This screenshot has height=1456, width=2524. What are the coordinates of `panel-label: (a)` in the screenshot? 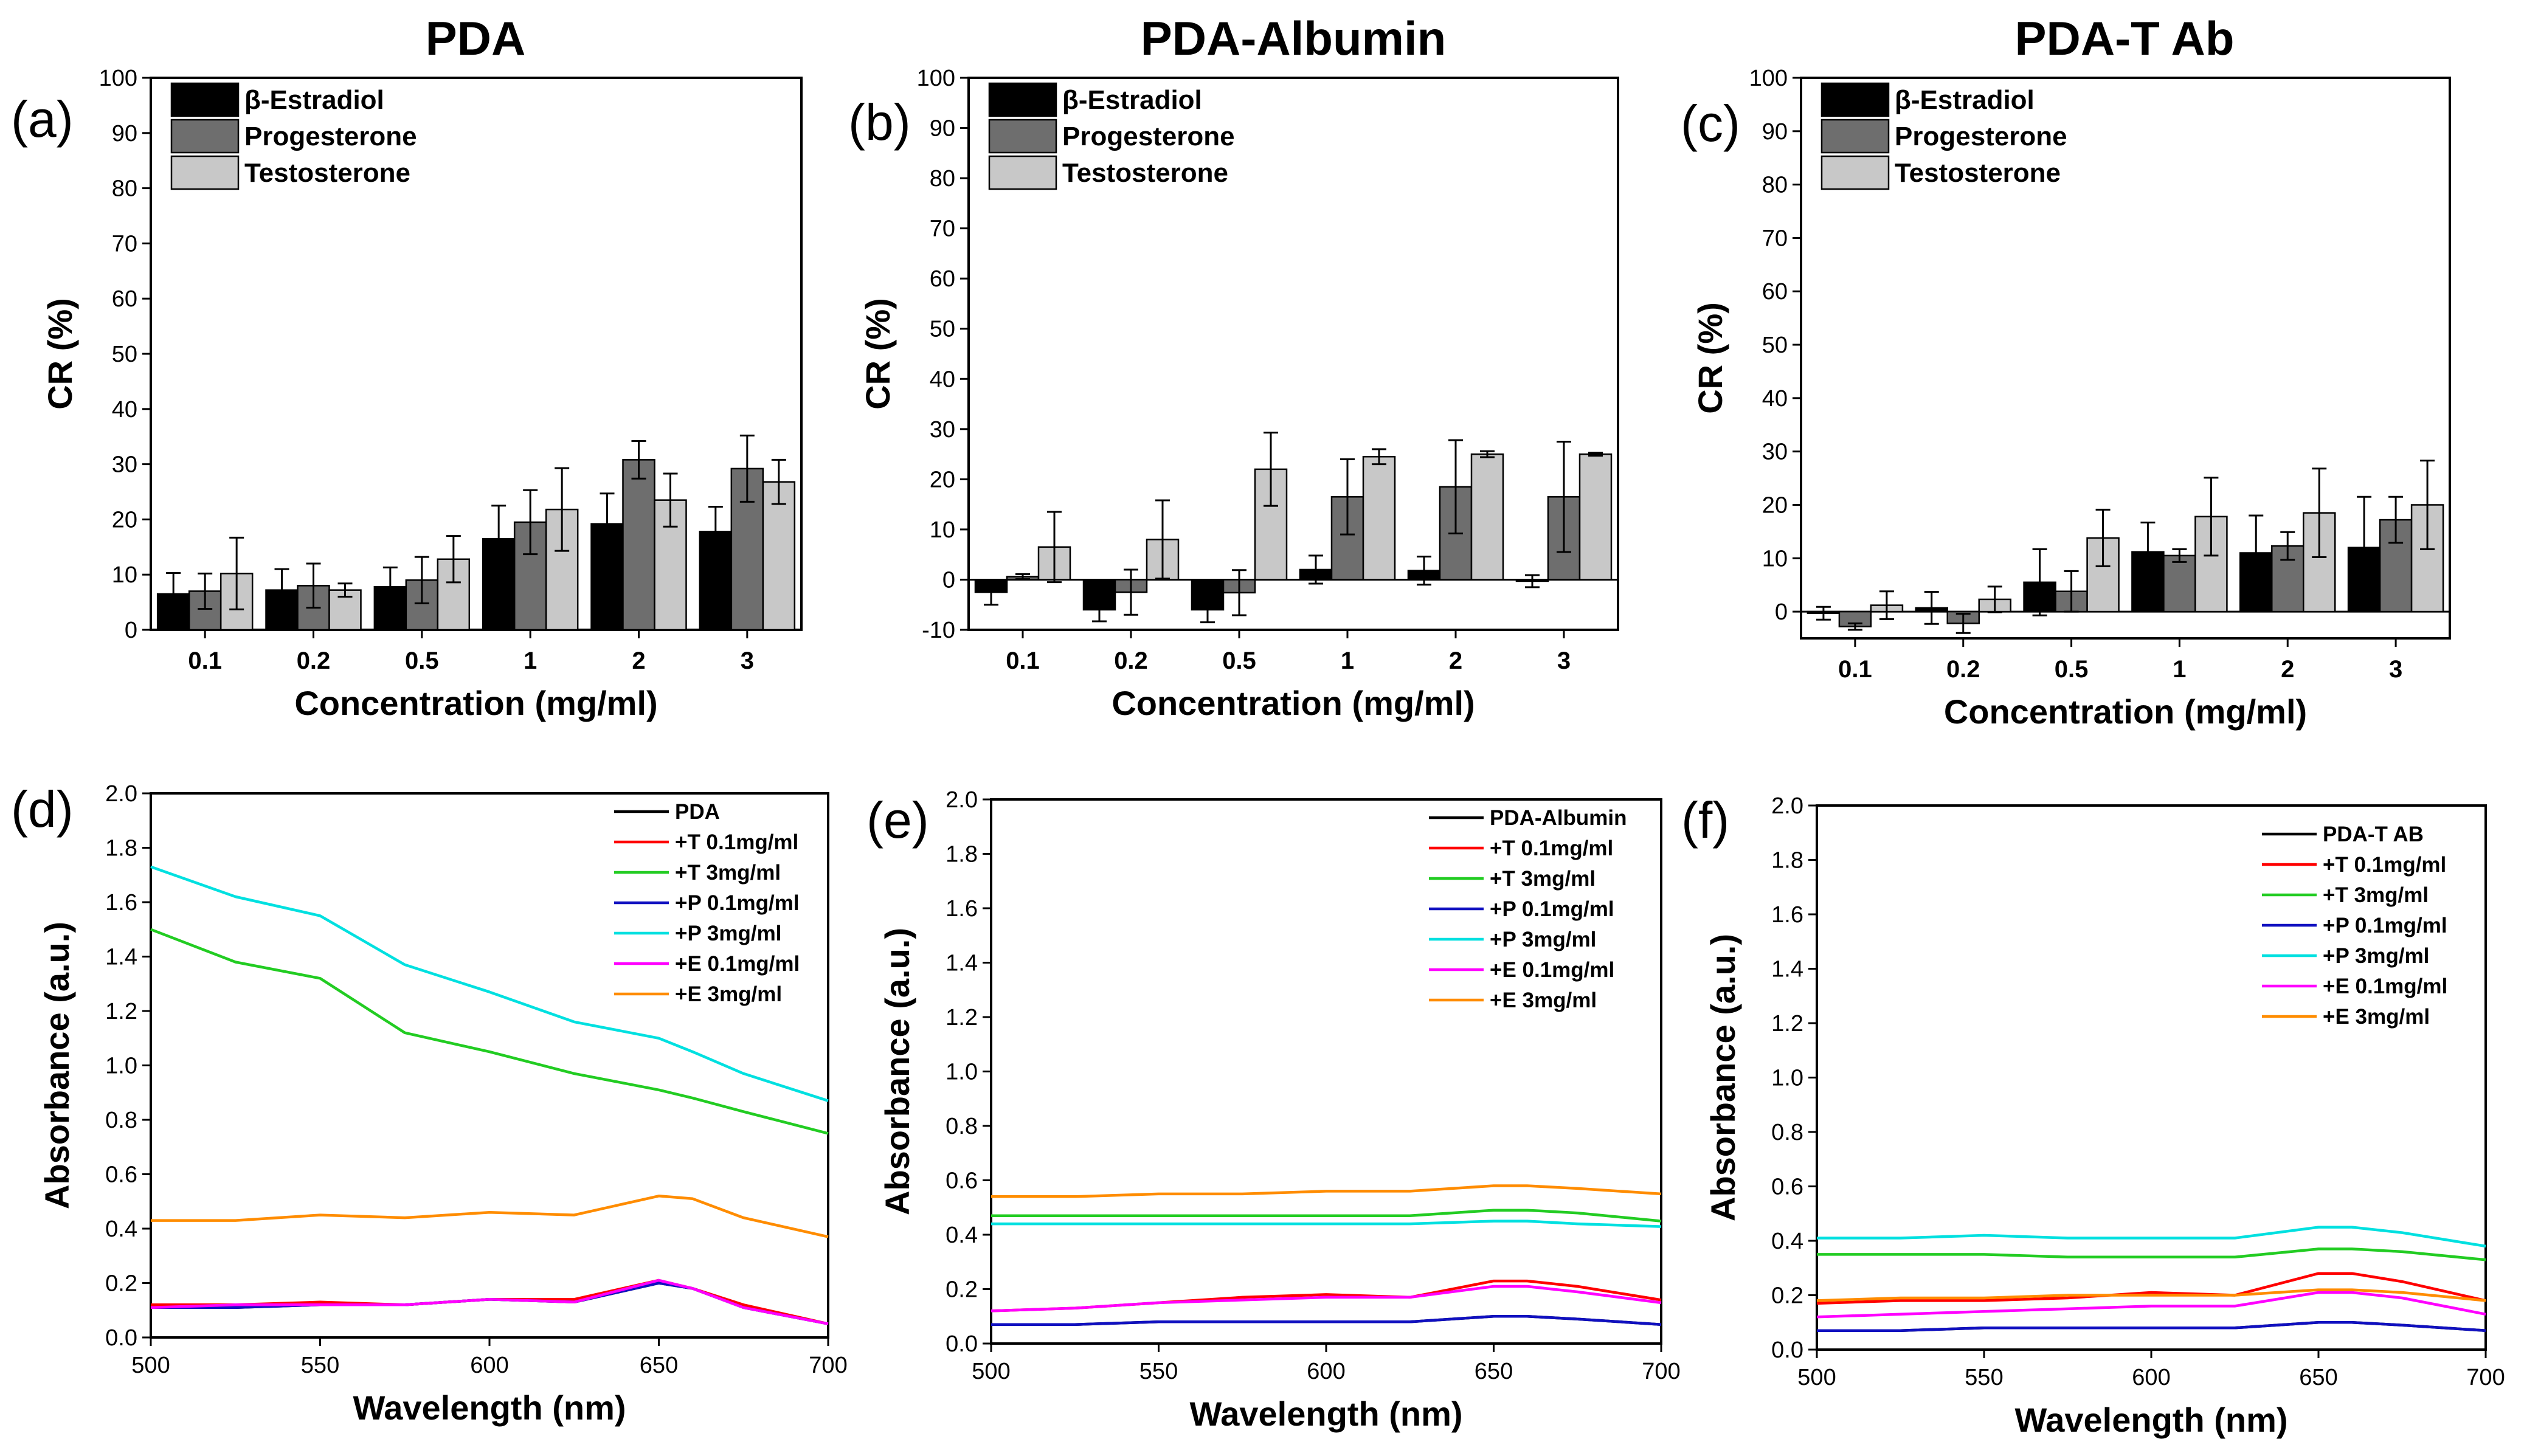 It's located at (42, 119).